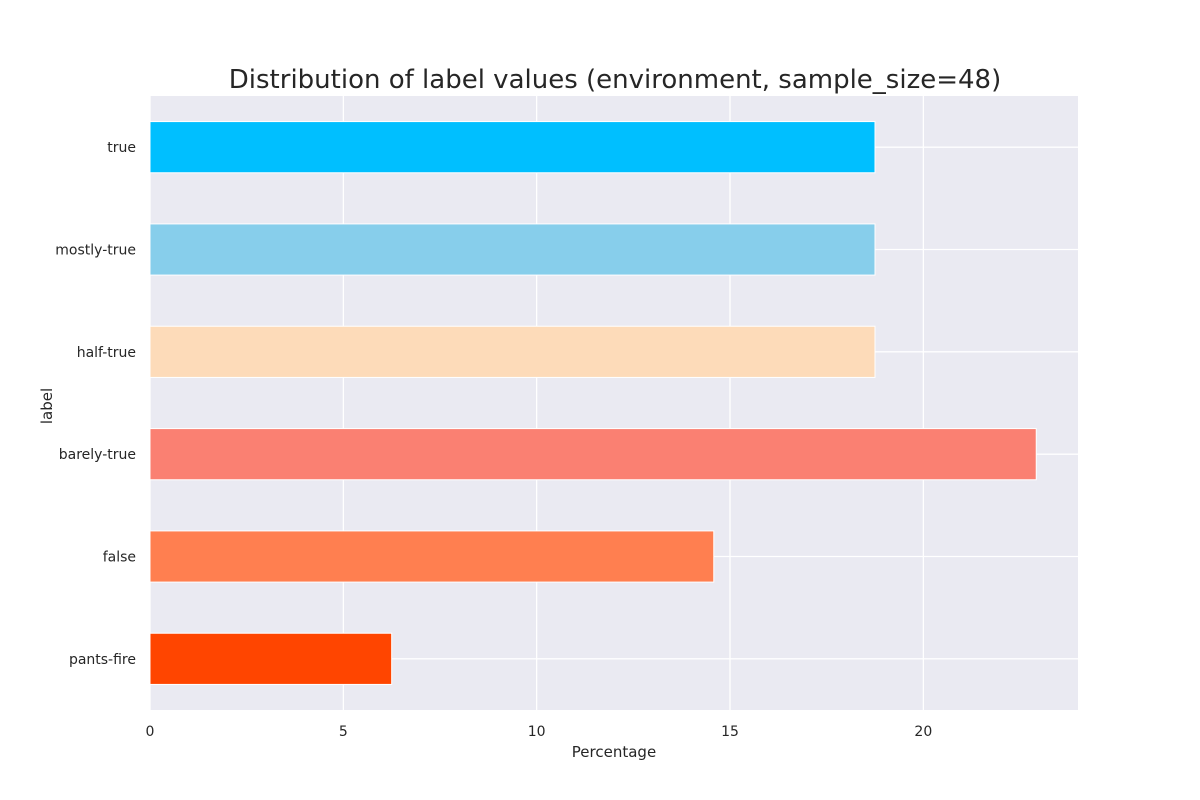  Describe the element at coordinates (102, 660) in the screenshot. I see `y-tick-label: pants-fire` at that location.